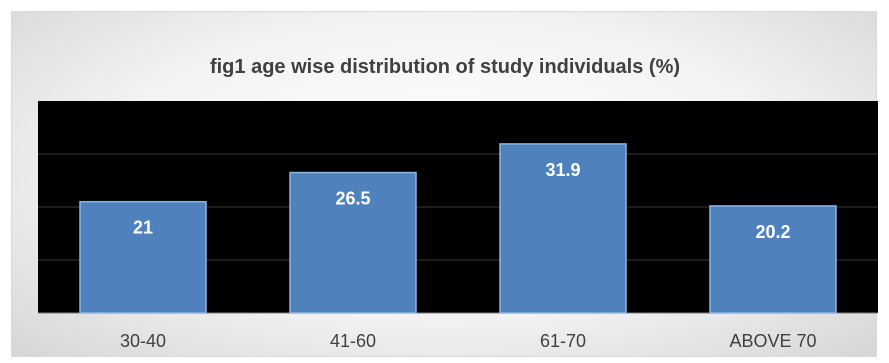  I want to click on x-tick-label: 41-60, so click(353, 341).